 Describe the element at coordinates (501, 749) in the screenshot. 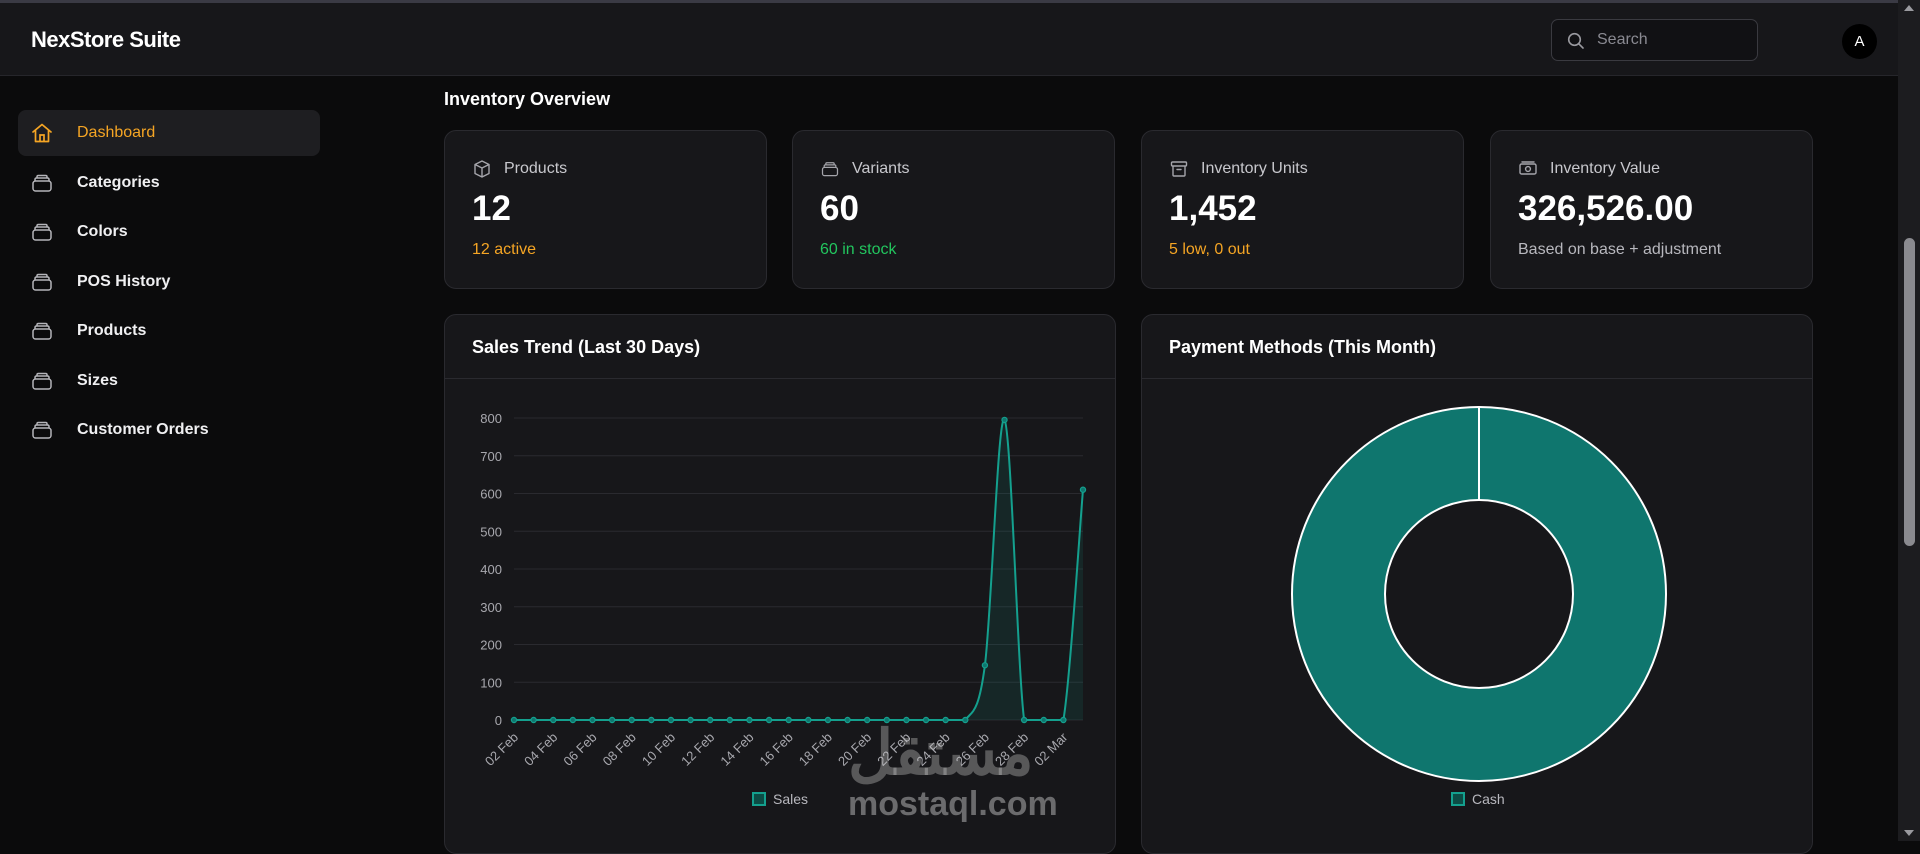

I see `x-tick-label: 02 Feb` at that location.